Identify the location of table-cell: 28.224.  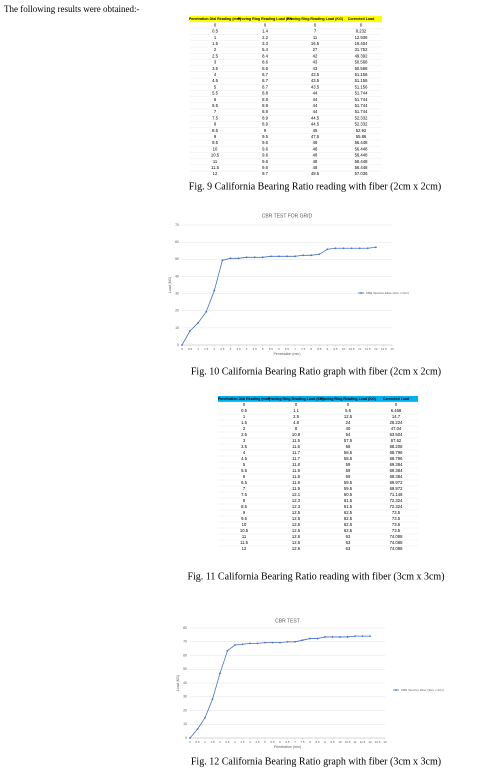
(396, 422).